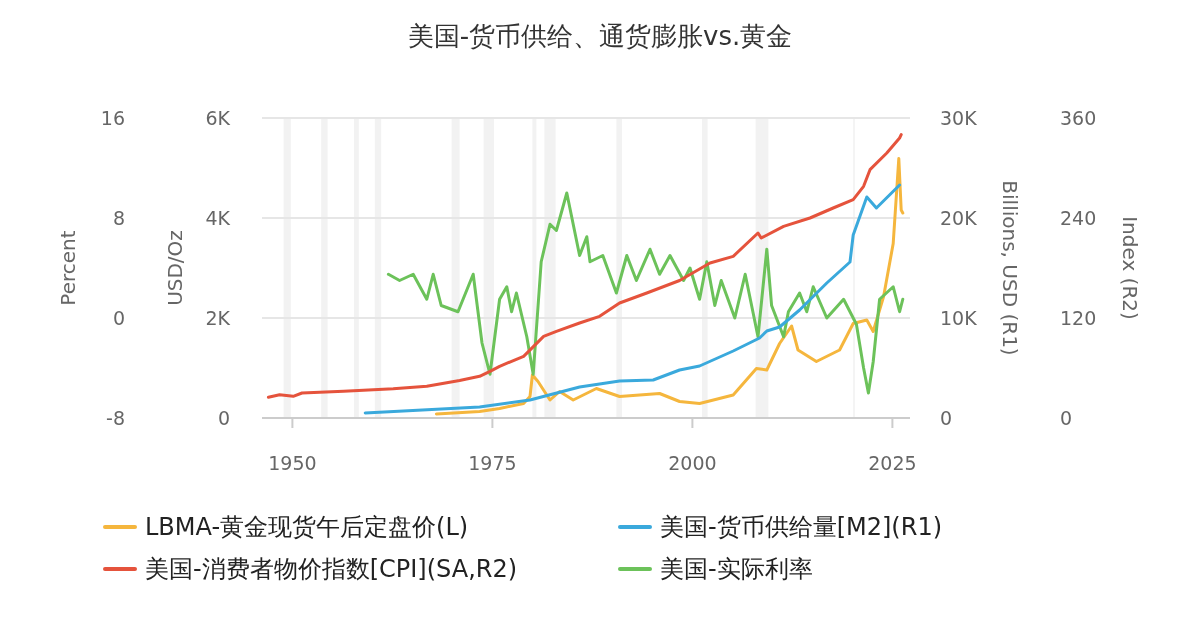 The height and width of the screenshot is (630, 1200). I want to click on x-tick-label: 1950, so click(292, 463).